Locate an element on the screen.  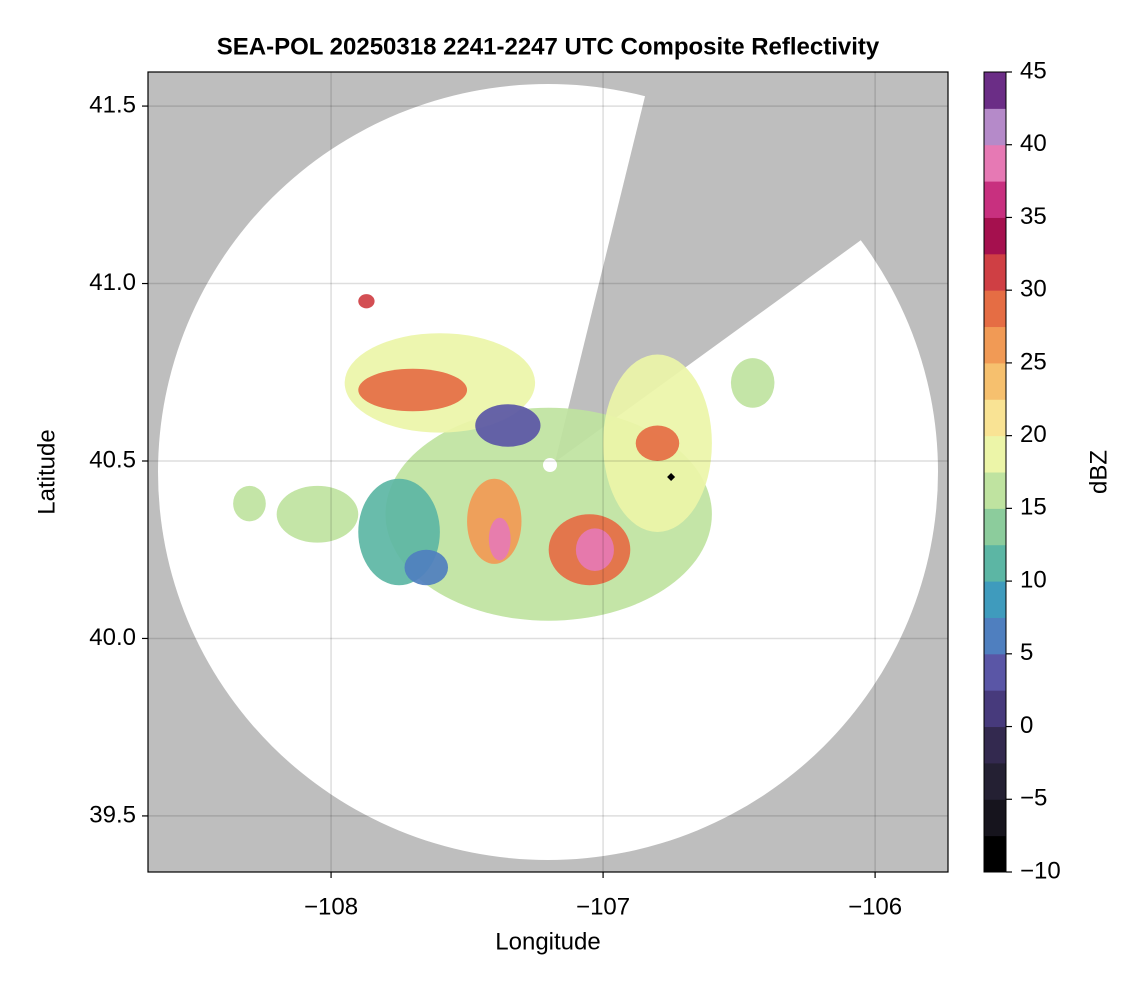
colorbar-tick-label: 25 is located at coordinates (1033, 361).